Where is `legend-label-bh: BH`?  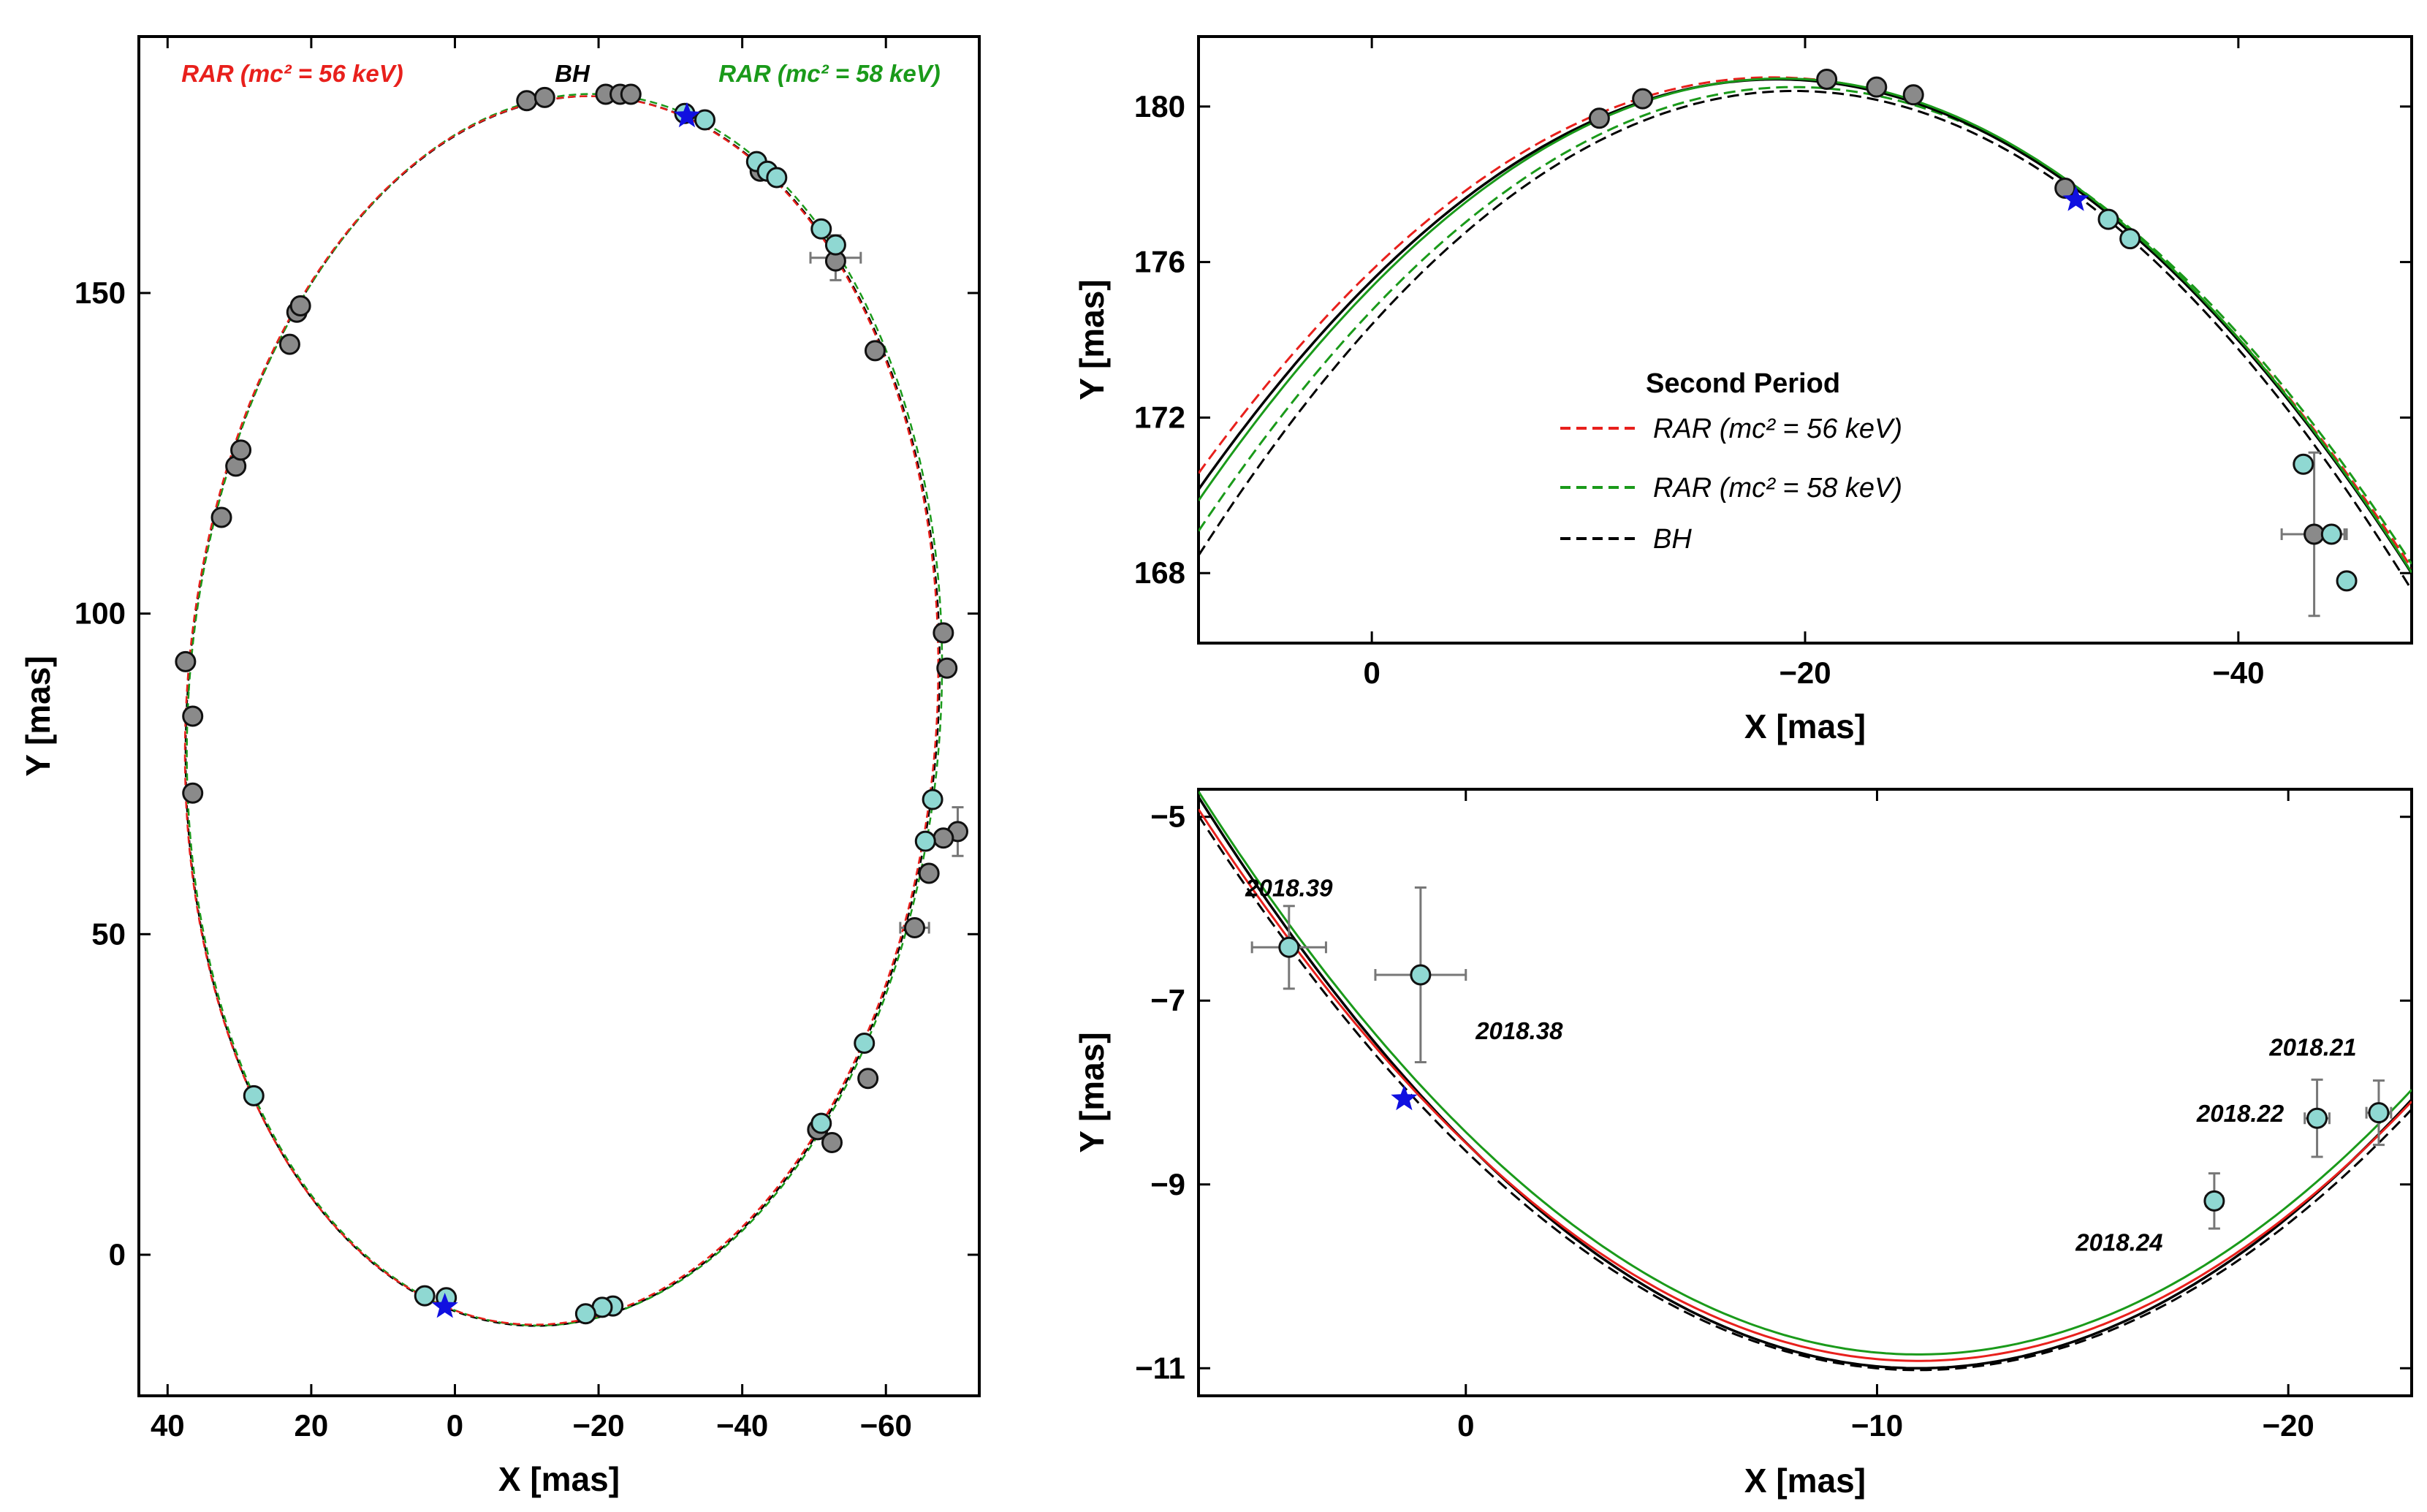 legend-label-bh: BH is located at coordinates (1673, 539).